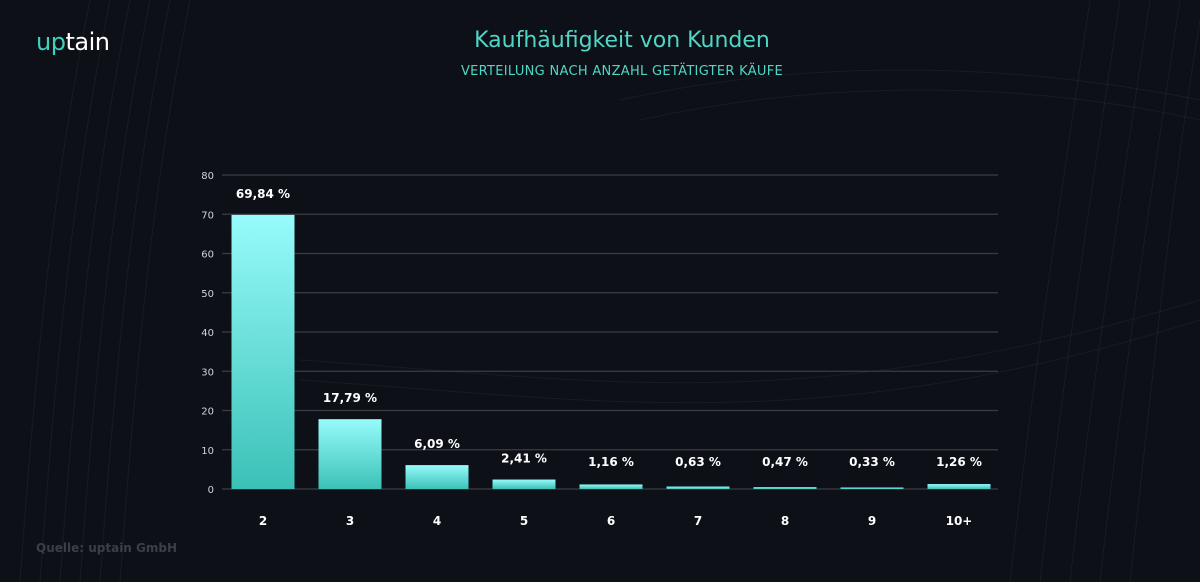 The width and height of the screenshot is (1200, 582). What do you see at coordinates (263, 521) in the screenshot?
I see `category-label: 2` at bounding box center [263, 521].